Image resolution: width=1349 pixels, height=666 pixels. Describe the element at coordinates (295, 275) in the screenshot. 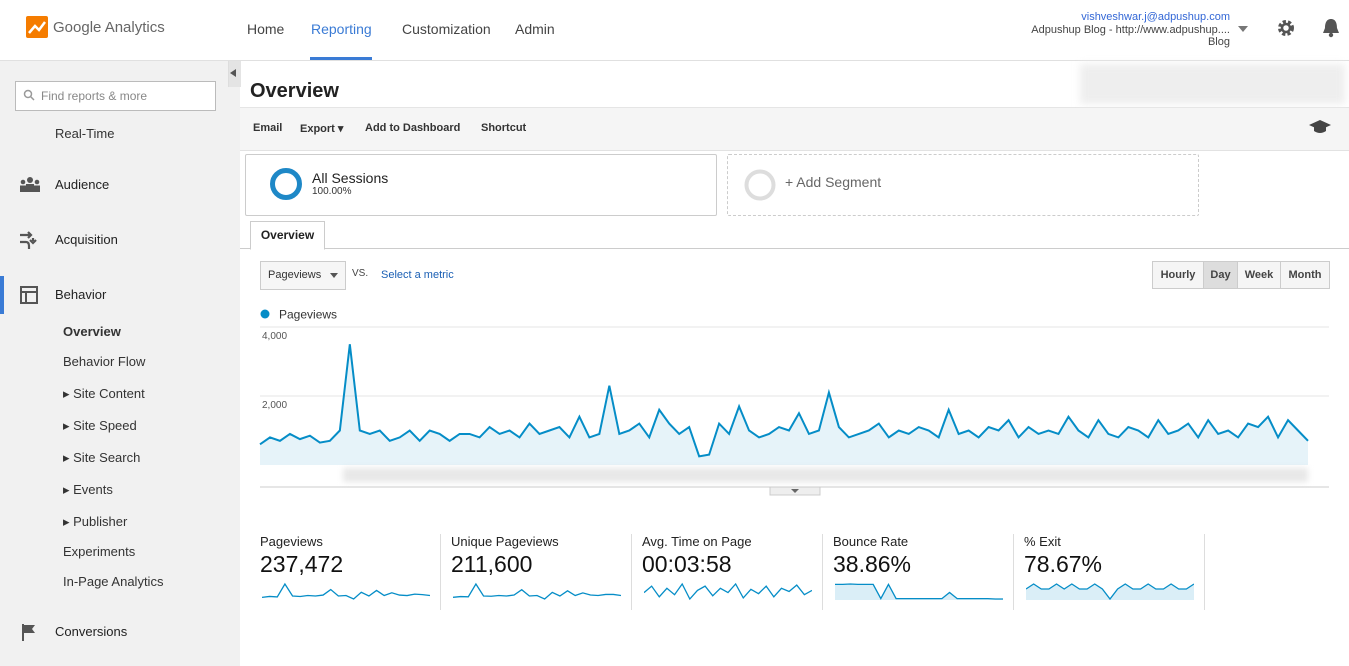

I see `metric-label: Pageviews` at that location.